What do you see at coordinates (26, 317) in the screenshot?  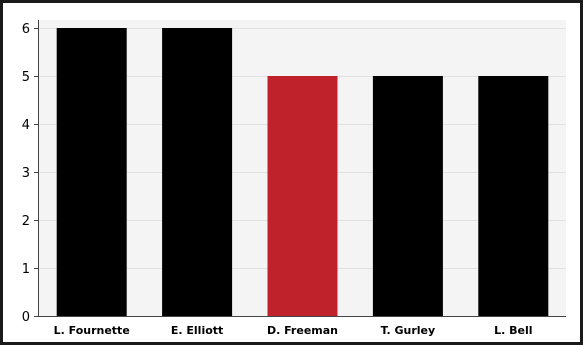 I see `y-tick-label: 0` at bounding box center [26, 317].